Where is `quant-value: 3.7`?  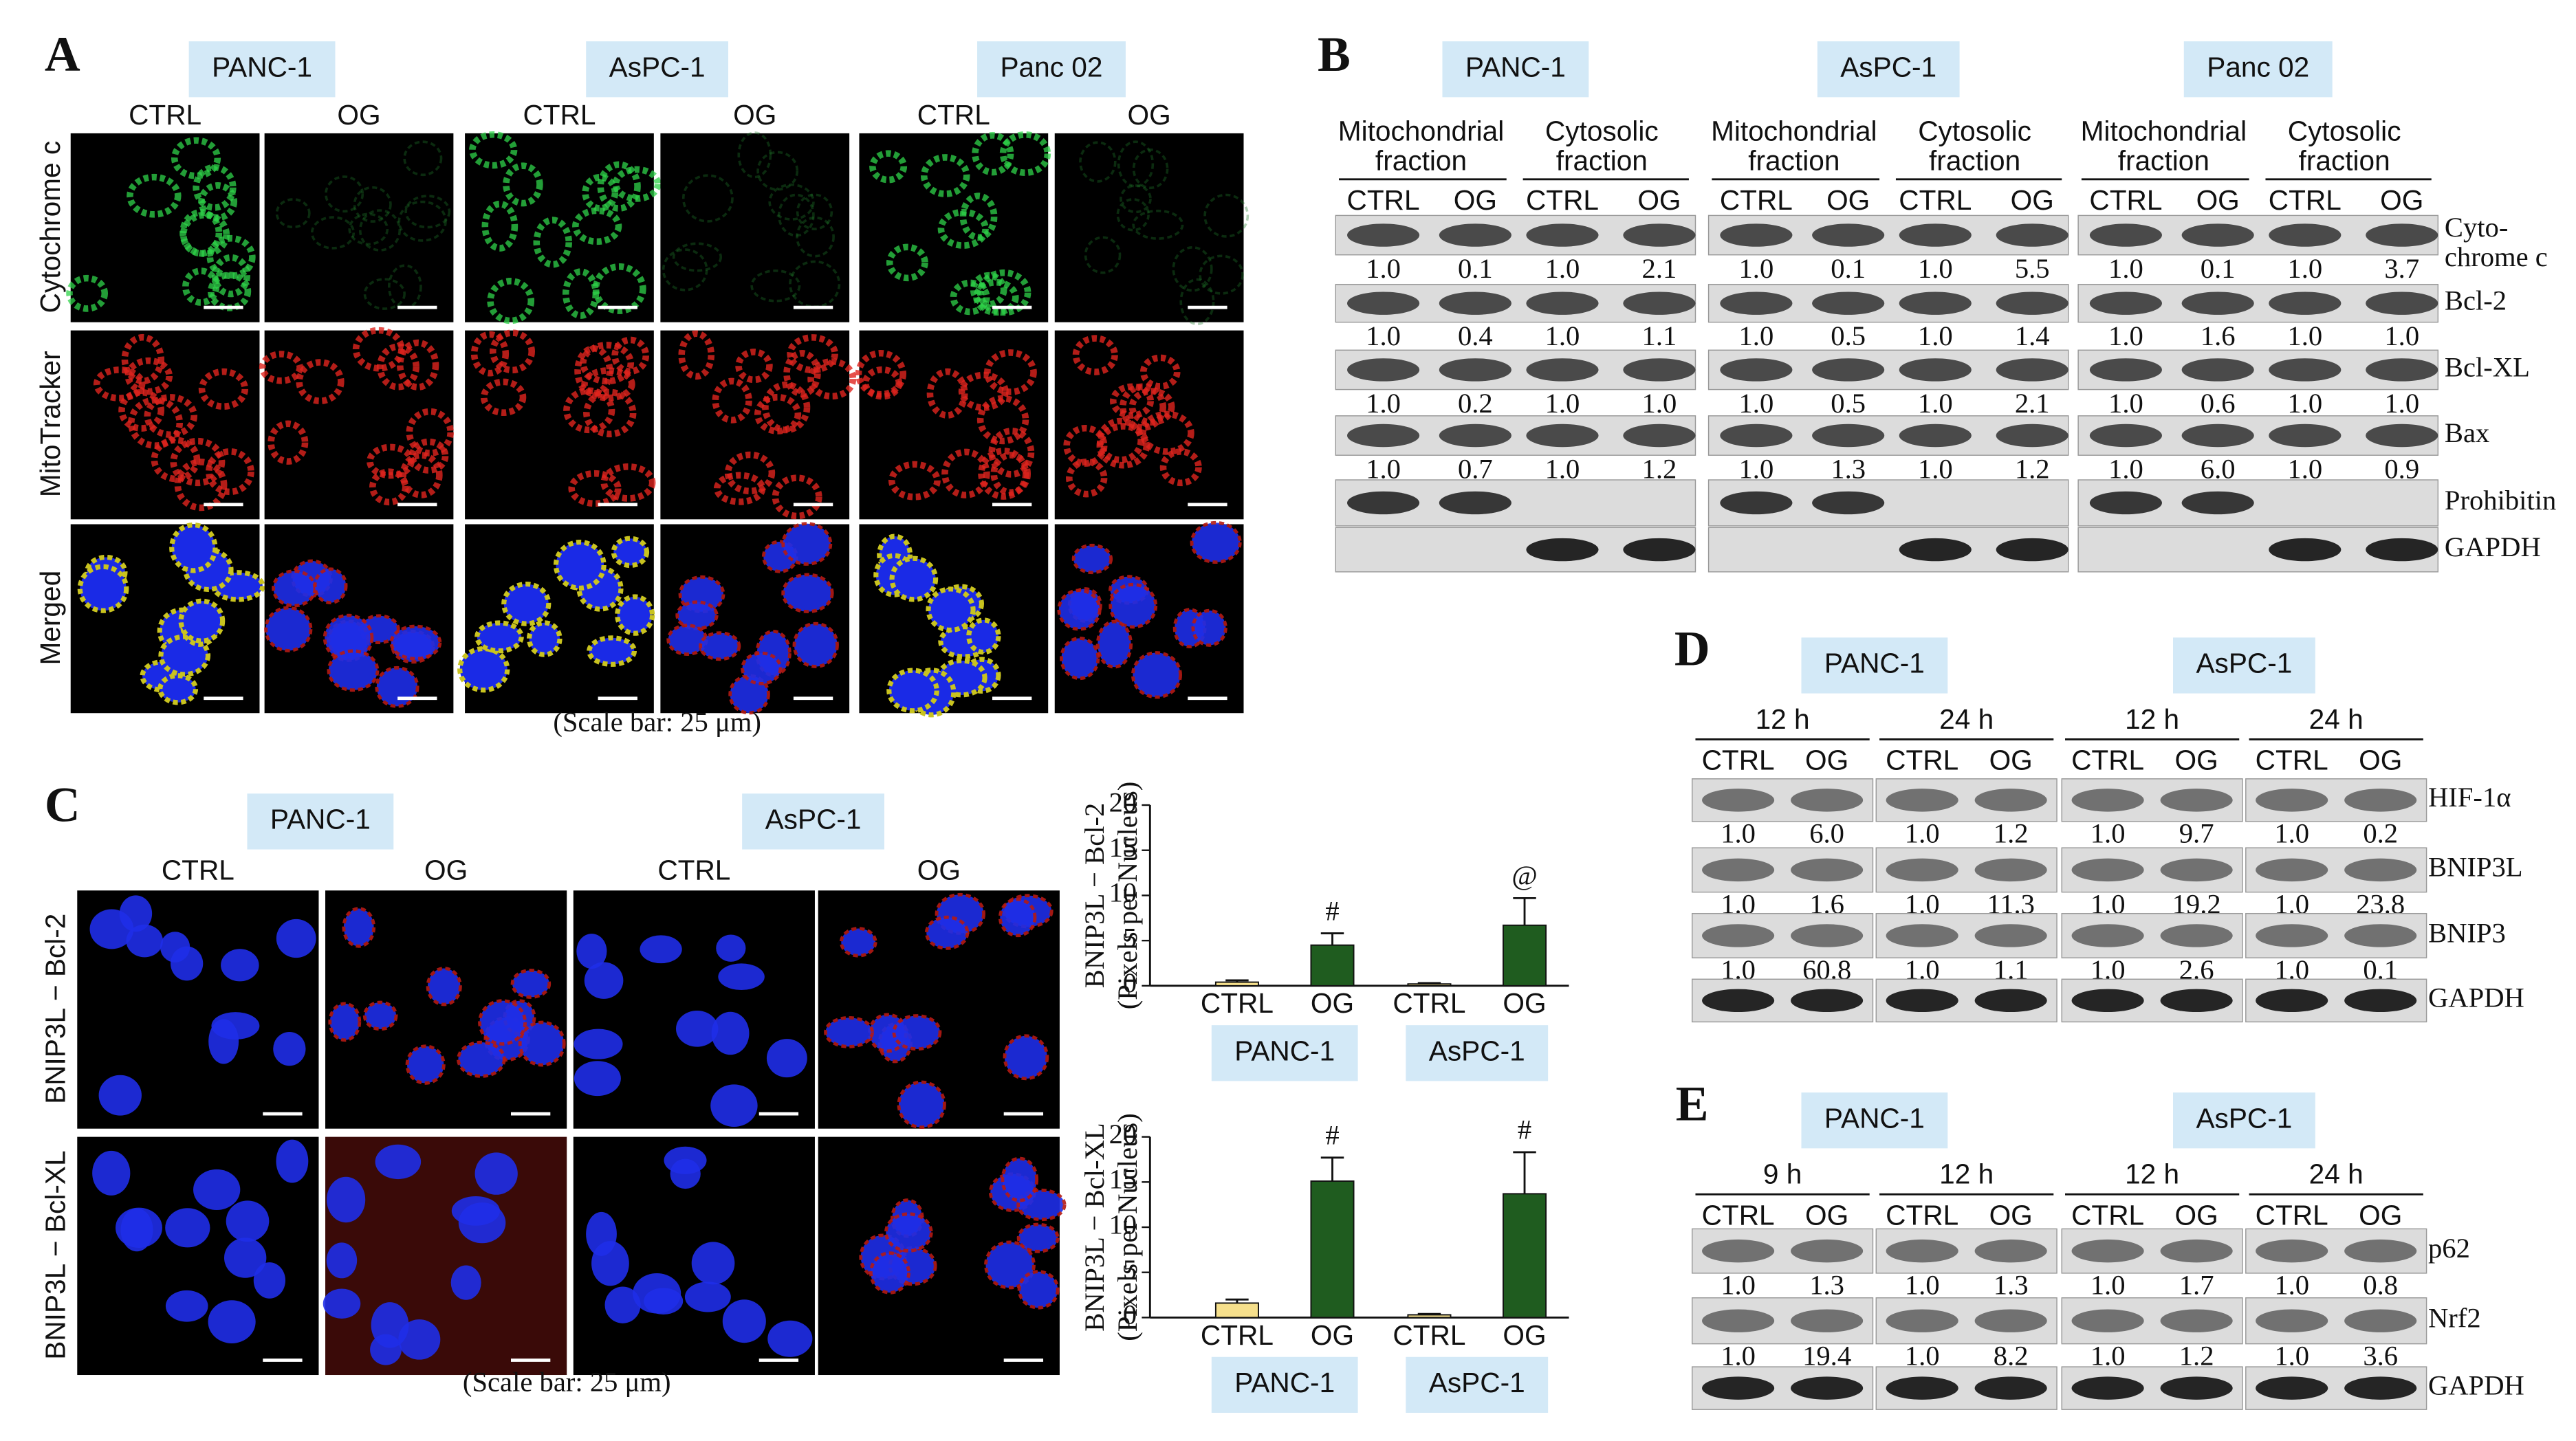
quant-value: 3.7 is located at coordinates (2401, 268).